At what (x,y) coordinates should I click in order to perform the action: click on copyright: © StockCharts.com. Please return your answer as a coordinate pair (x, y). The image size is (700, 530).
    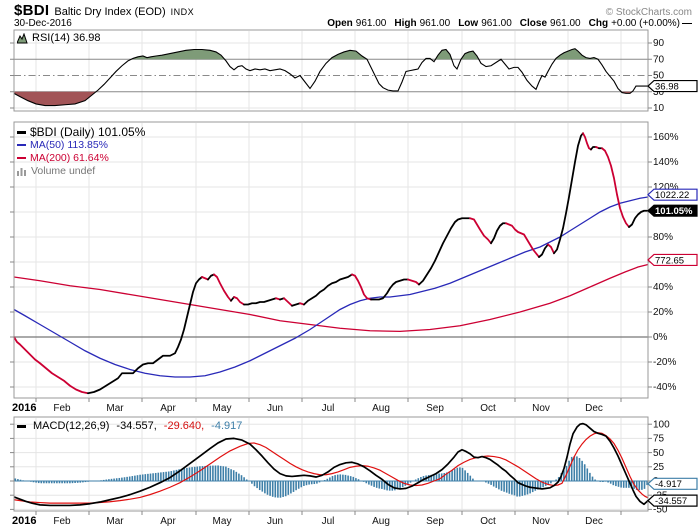
    Looking at the image, I should click on (648, 12).